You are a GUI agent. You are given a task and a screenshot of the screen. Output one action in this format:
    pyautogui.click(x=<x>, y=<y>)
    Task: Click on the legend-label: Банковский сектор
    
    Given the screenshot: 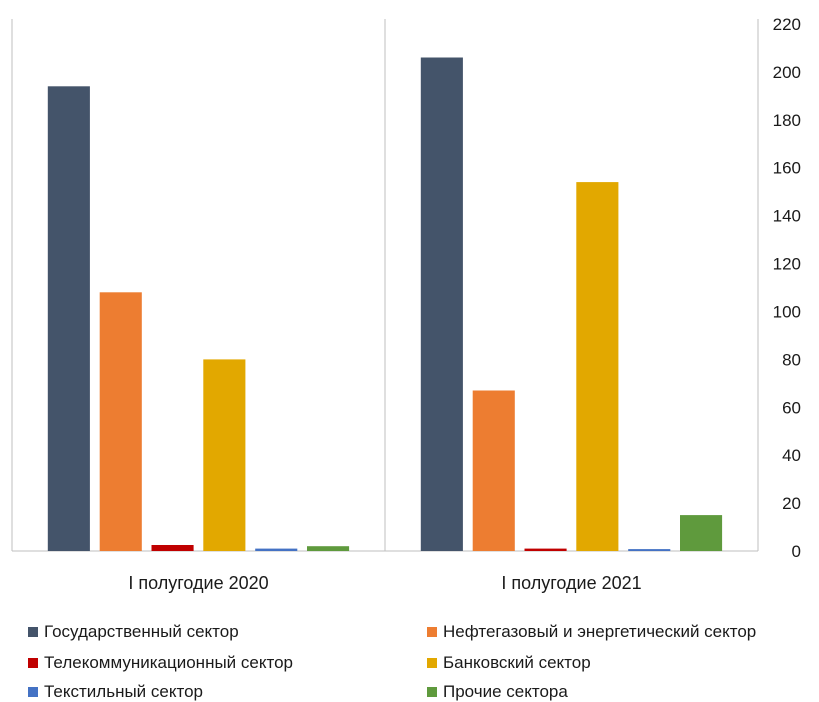 What is the action you would take?
    pyautogui.click(x=517, y=662)
    